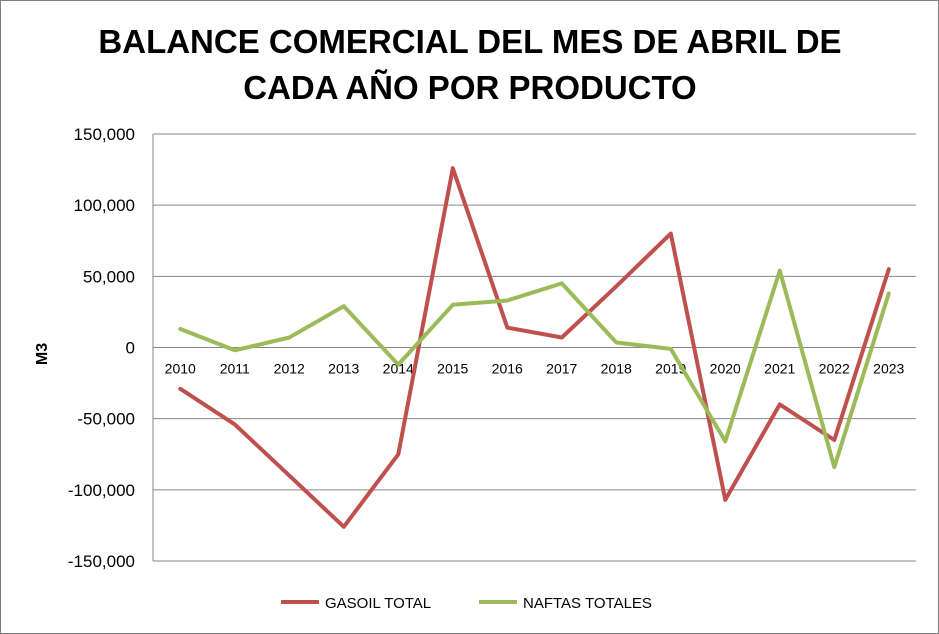 The image size is (939, 634). I want to click on x-tick-label: 2017, so click(561, 369).